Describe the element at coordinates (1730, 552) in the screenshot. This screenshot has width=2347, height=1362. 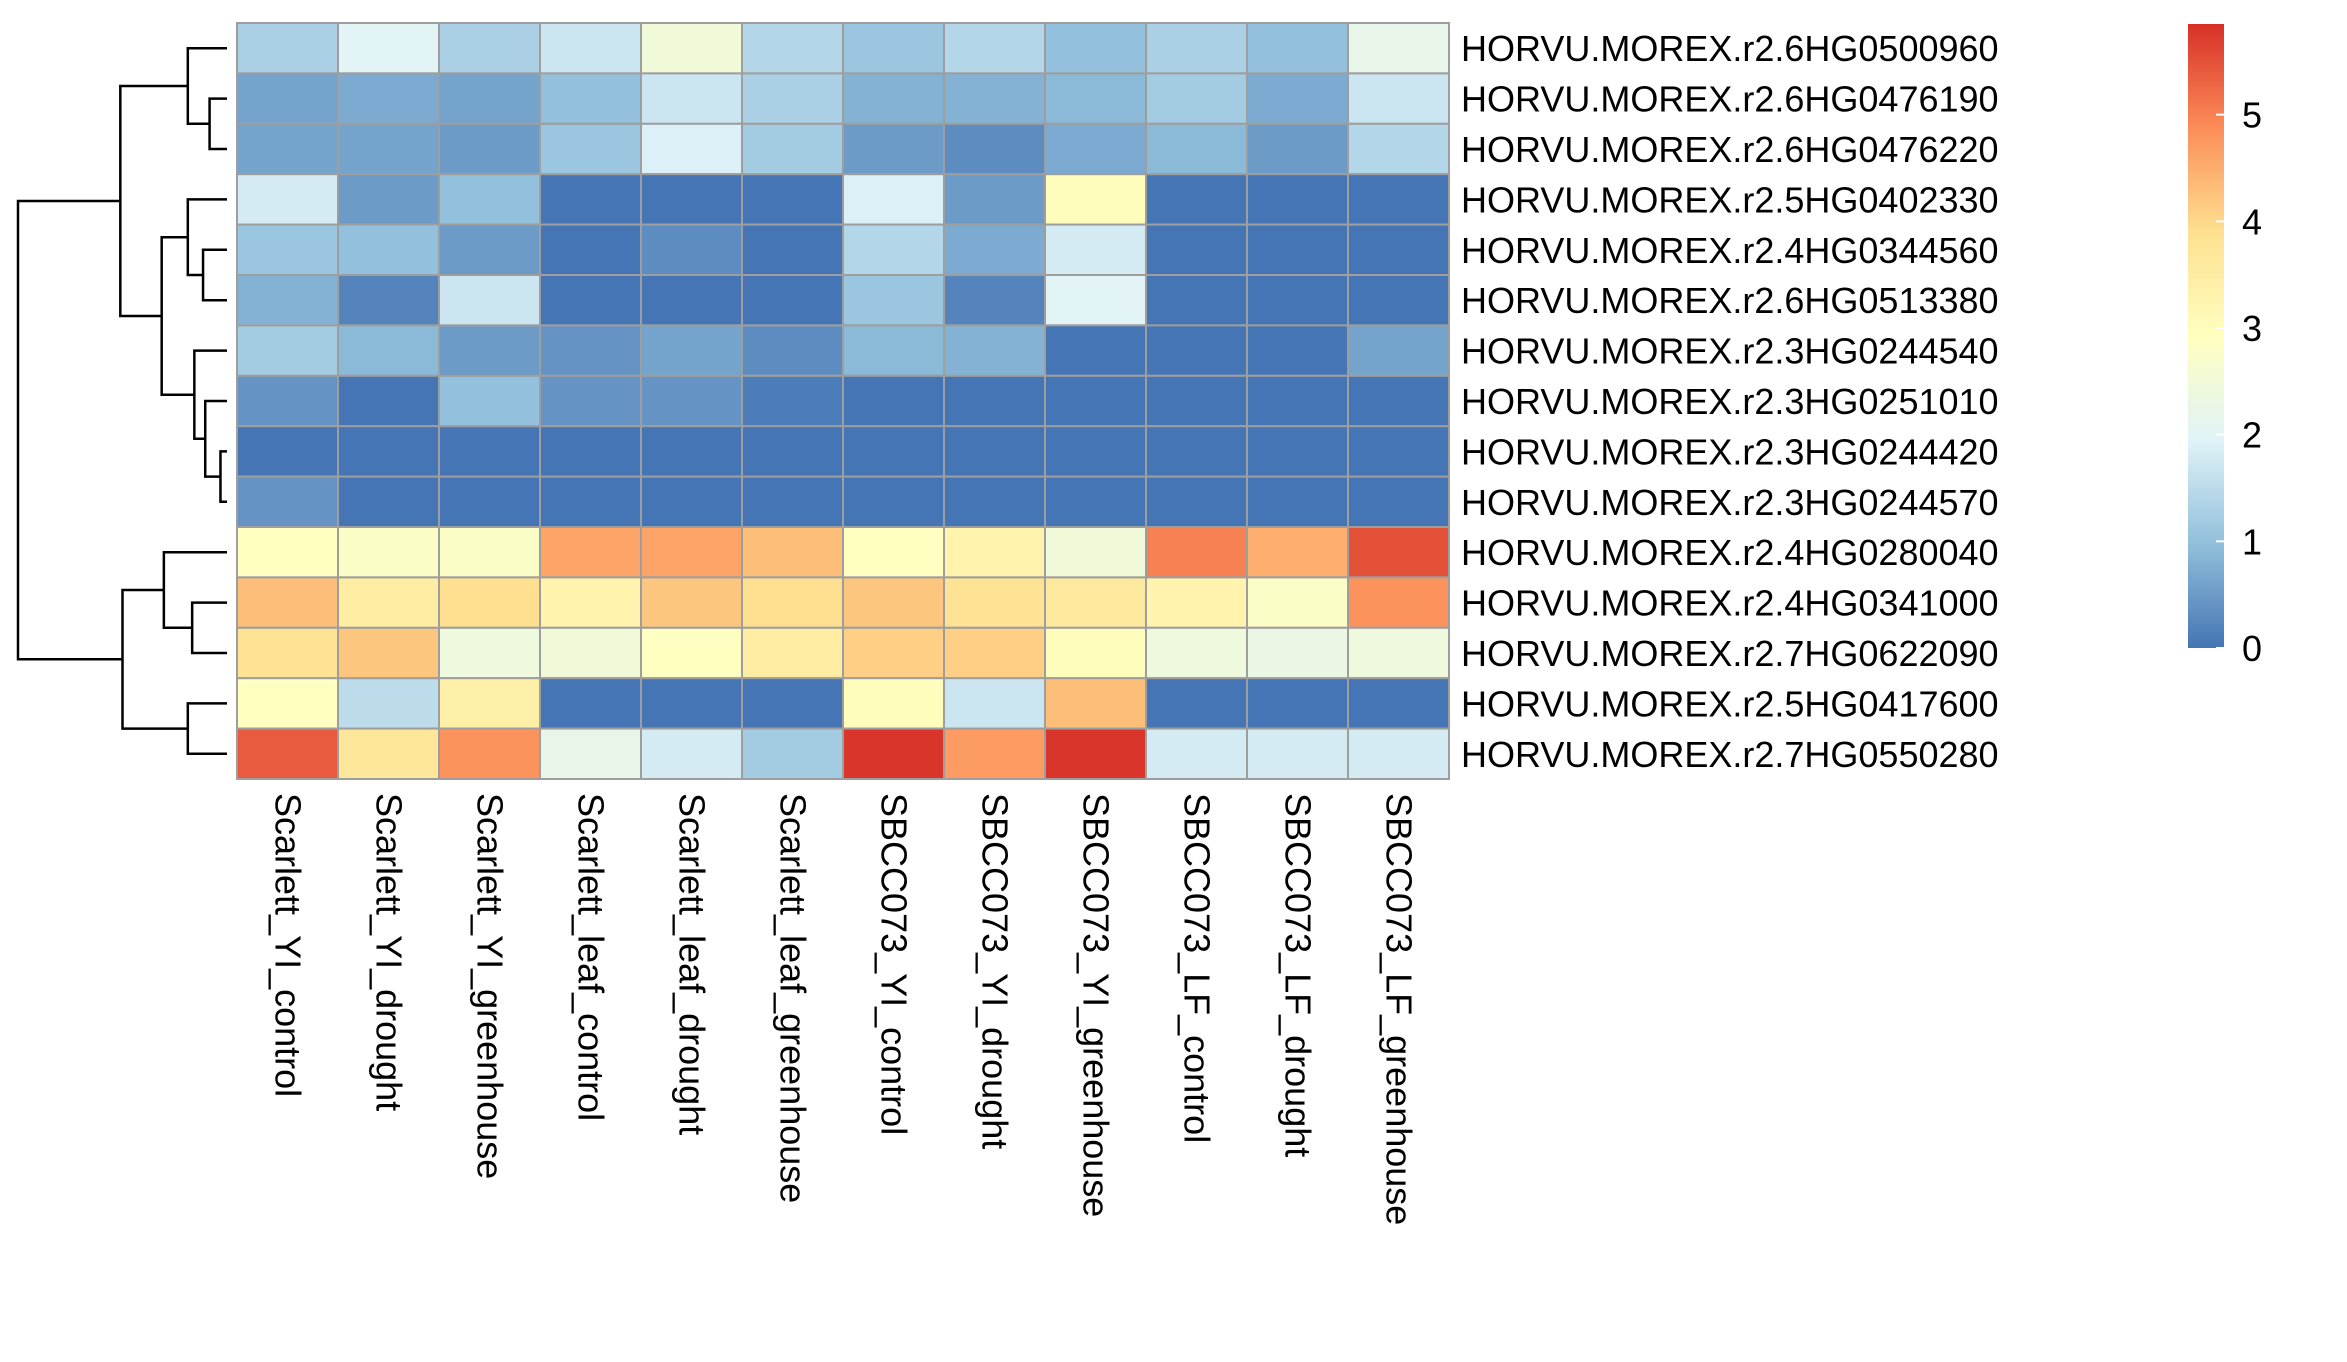
I see `row-label: HORVU.MOREX.r2.4HG0280040` at that location.